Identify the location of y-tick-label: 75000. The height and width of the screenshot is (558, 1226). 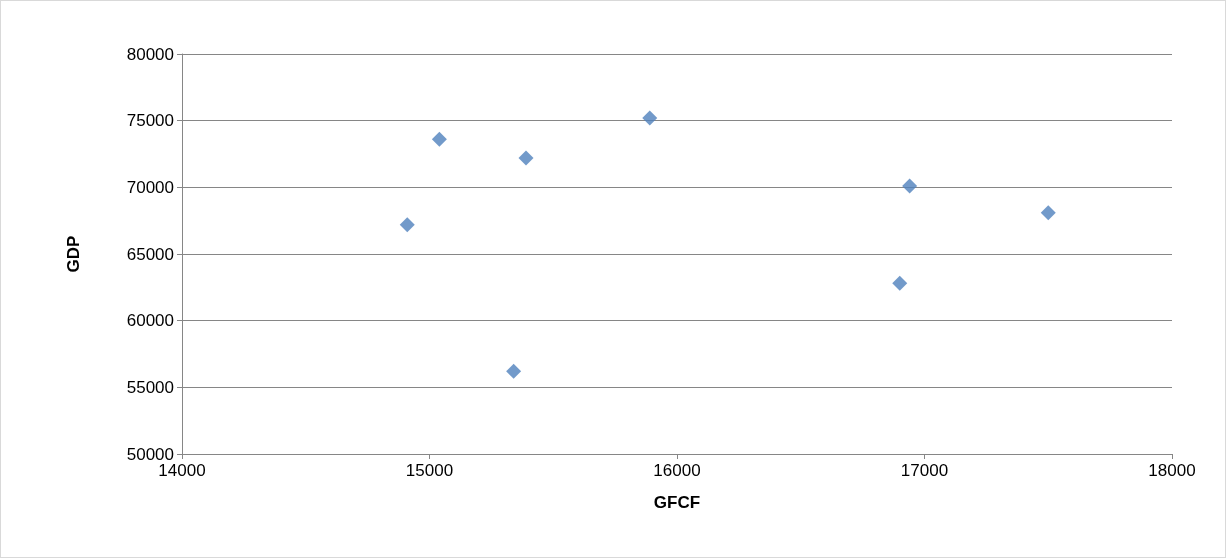
(150, 121).